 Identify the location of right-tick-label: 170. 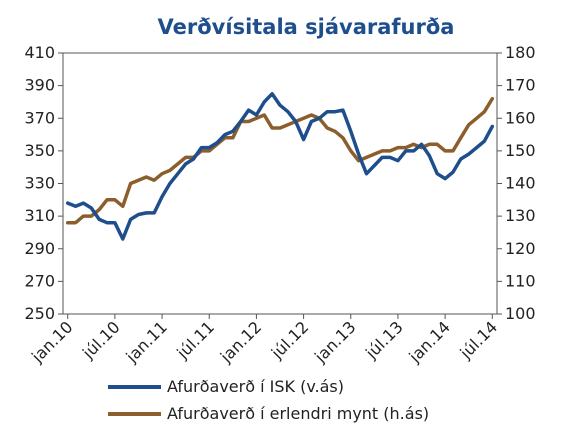
(520, 85).